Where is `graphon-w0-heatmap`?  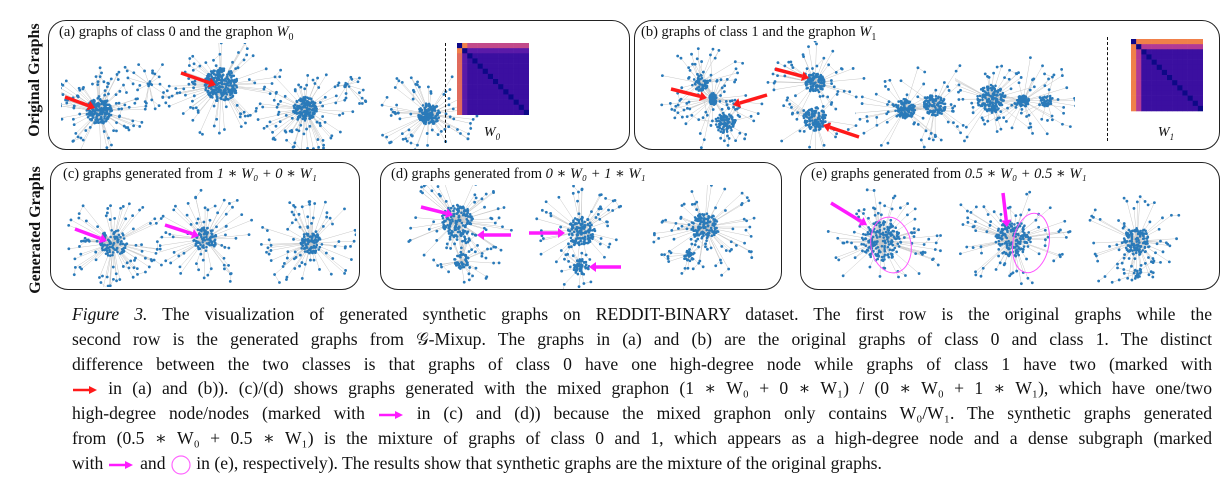 graphon-w0-heatmap is located at coordinates (493, 79).